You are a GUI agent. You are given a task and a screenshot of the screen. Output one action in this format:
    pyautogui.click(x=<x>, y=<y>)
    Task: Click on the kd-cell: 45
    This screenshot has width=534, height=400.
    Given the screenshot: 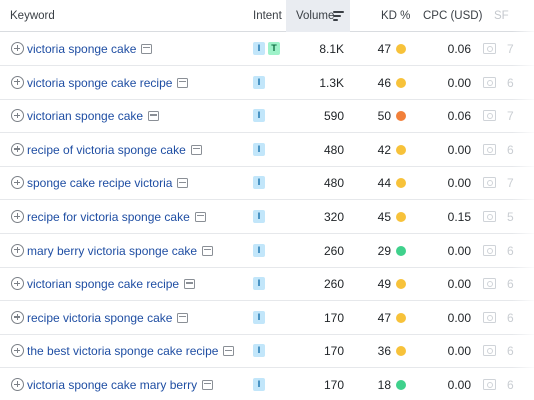 What is the action you would take?
    pyautogui.click(x=384, y=217)
    